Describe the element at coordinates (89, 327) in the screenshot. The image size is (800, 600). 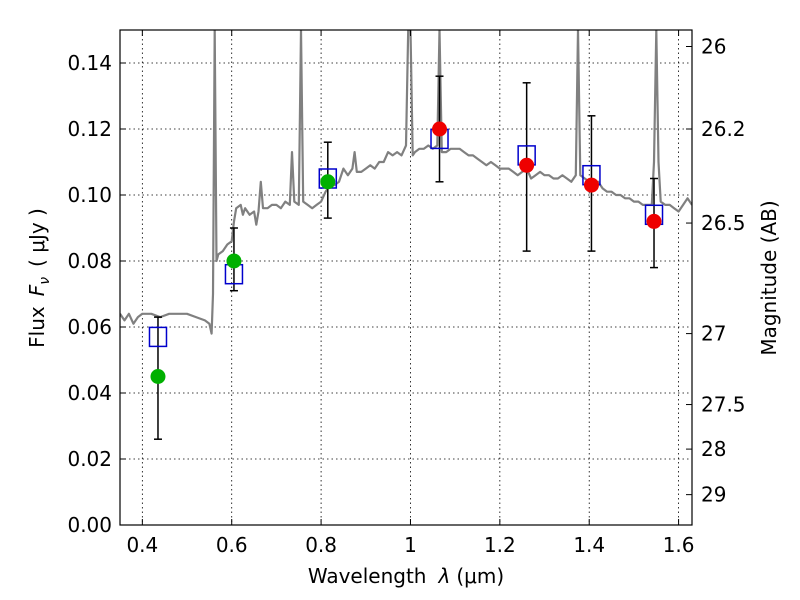
I see `y-tick-label: 0.06` at that location.